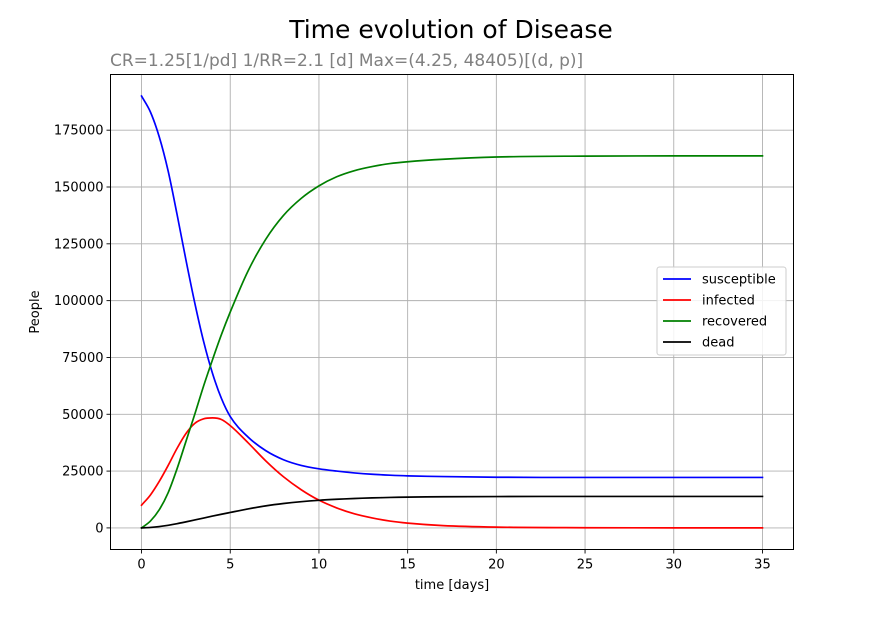 The image size is (881, 617). What do you see at coordinates (452, 512) in the screenshot?
I see `series-line-dead` at bounding box center [452, 512].